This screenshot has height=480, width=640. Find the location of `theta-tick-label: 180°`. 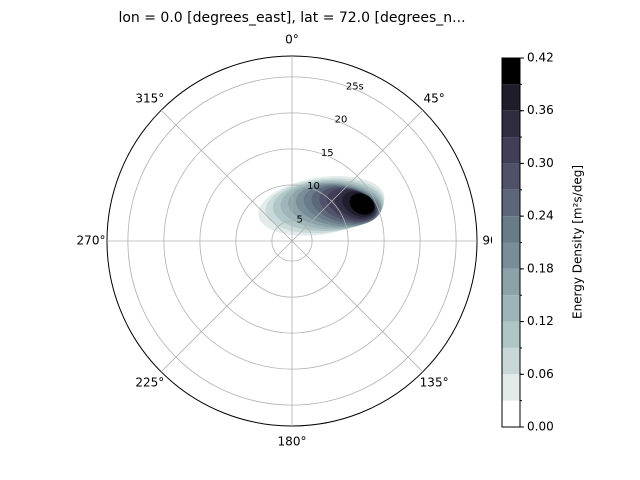

theta-tick-label: 180° is located at coordinates (292, 442).